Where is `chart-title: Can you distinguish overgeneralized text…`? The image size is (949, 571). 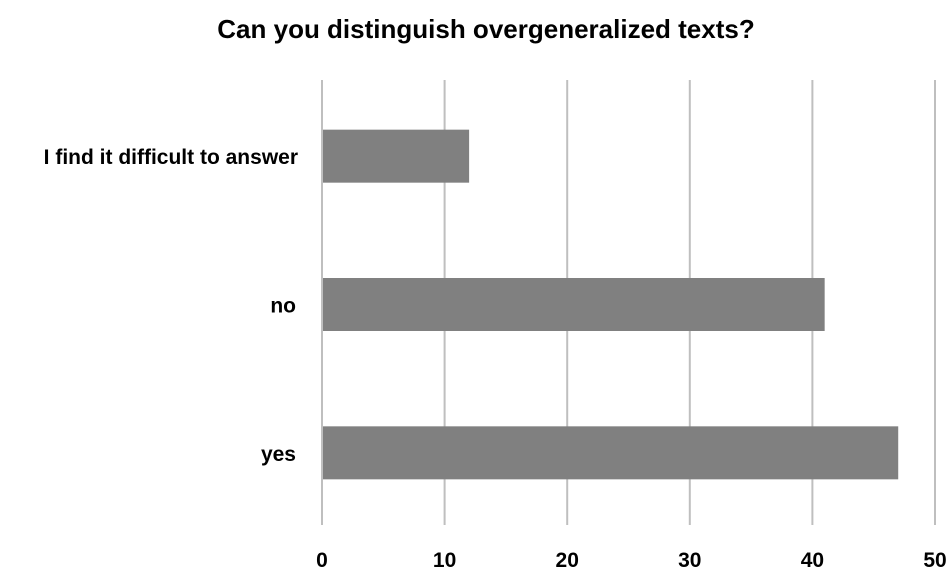 chart-title: Can you distinguish overgeneralized text… is located at coordinates (485, 29).